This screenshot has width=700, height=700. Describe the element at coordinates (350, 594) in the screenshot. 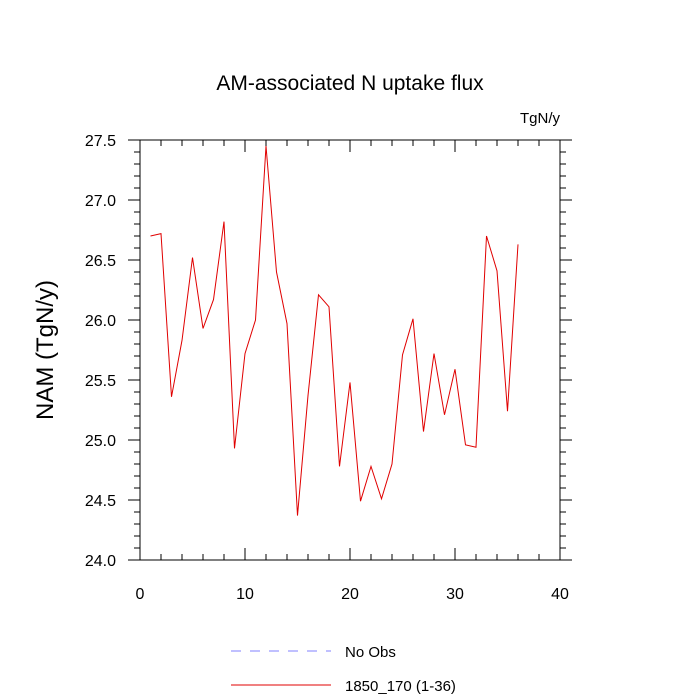

I see `x-tick-label: 20` at that location.